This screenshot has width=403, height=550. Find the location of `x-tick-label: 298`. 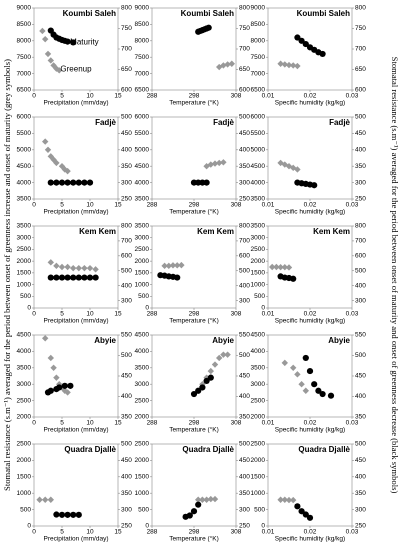

x-tick-label: 298 is located at coordinates (194, 96).